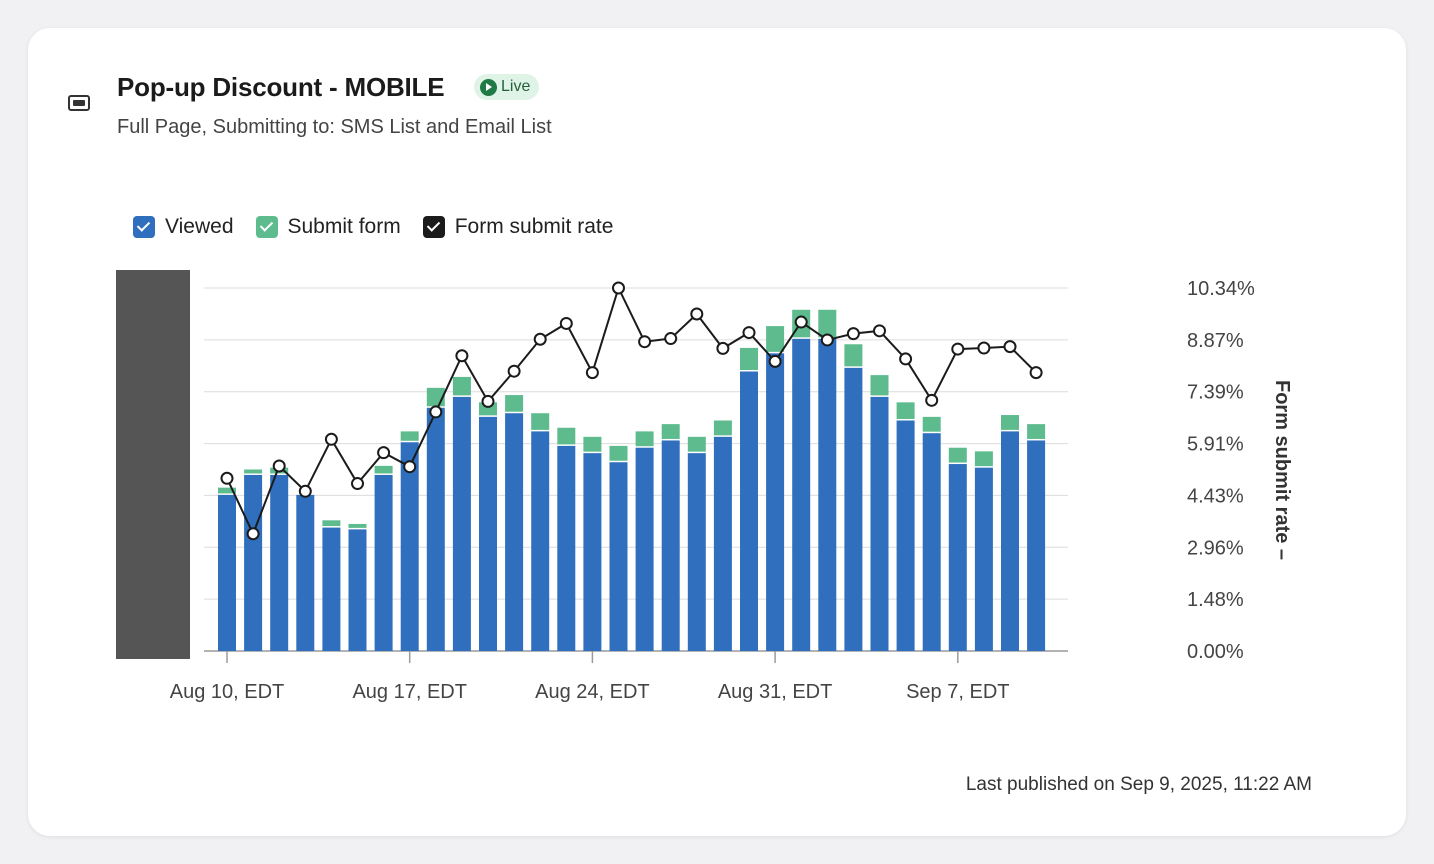 The image size is (1434, 864). Describe the element at coordinates (517, 227) in the screenshot. I see `legend-item-rate: Form submit rate` at that location.